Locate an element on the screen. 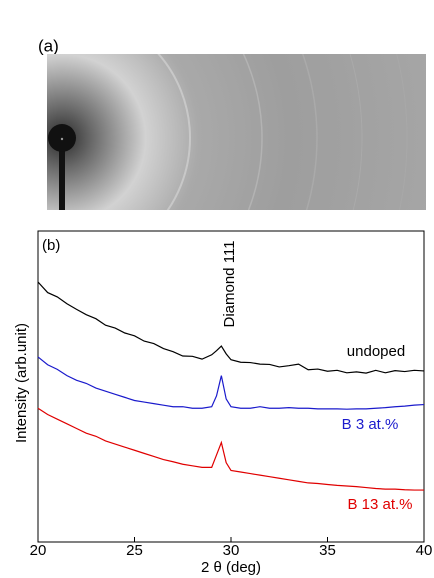 This screenshot has height=578, width=434. x-axis-label: 2 θ (deg) is located at coordinates (231, 567).